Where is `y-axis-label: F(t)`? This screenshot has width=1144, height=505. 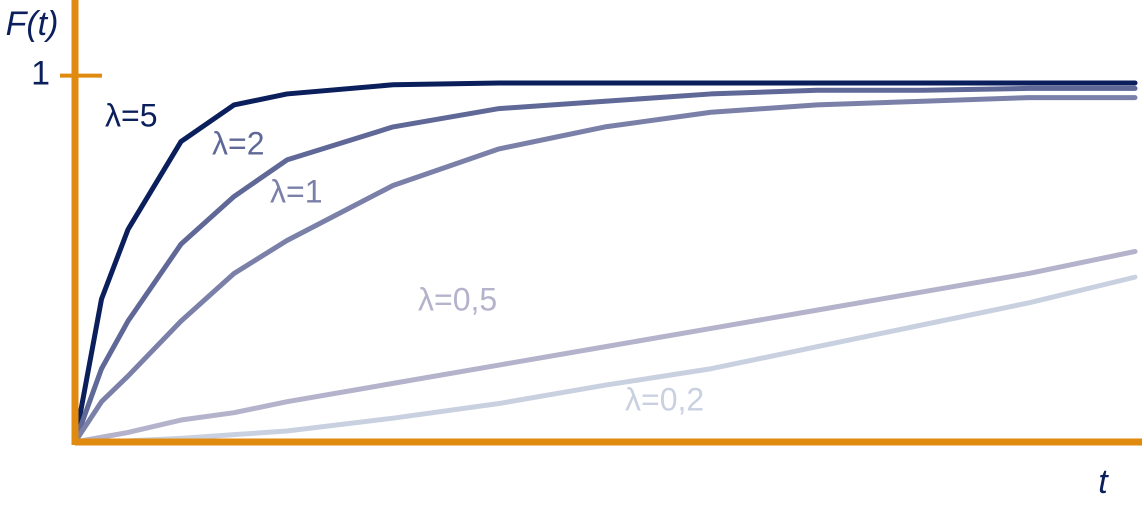 y-axis-label: F(t) is located at coordinates (32, 24).